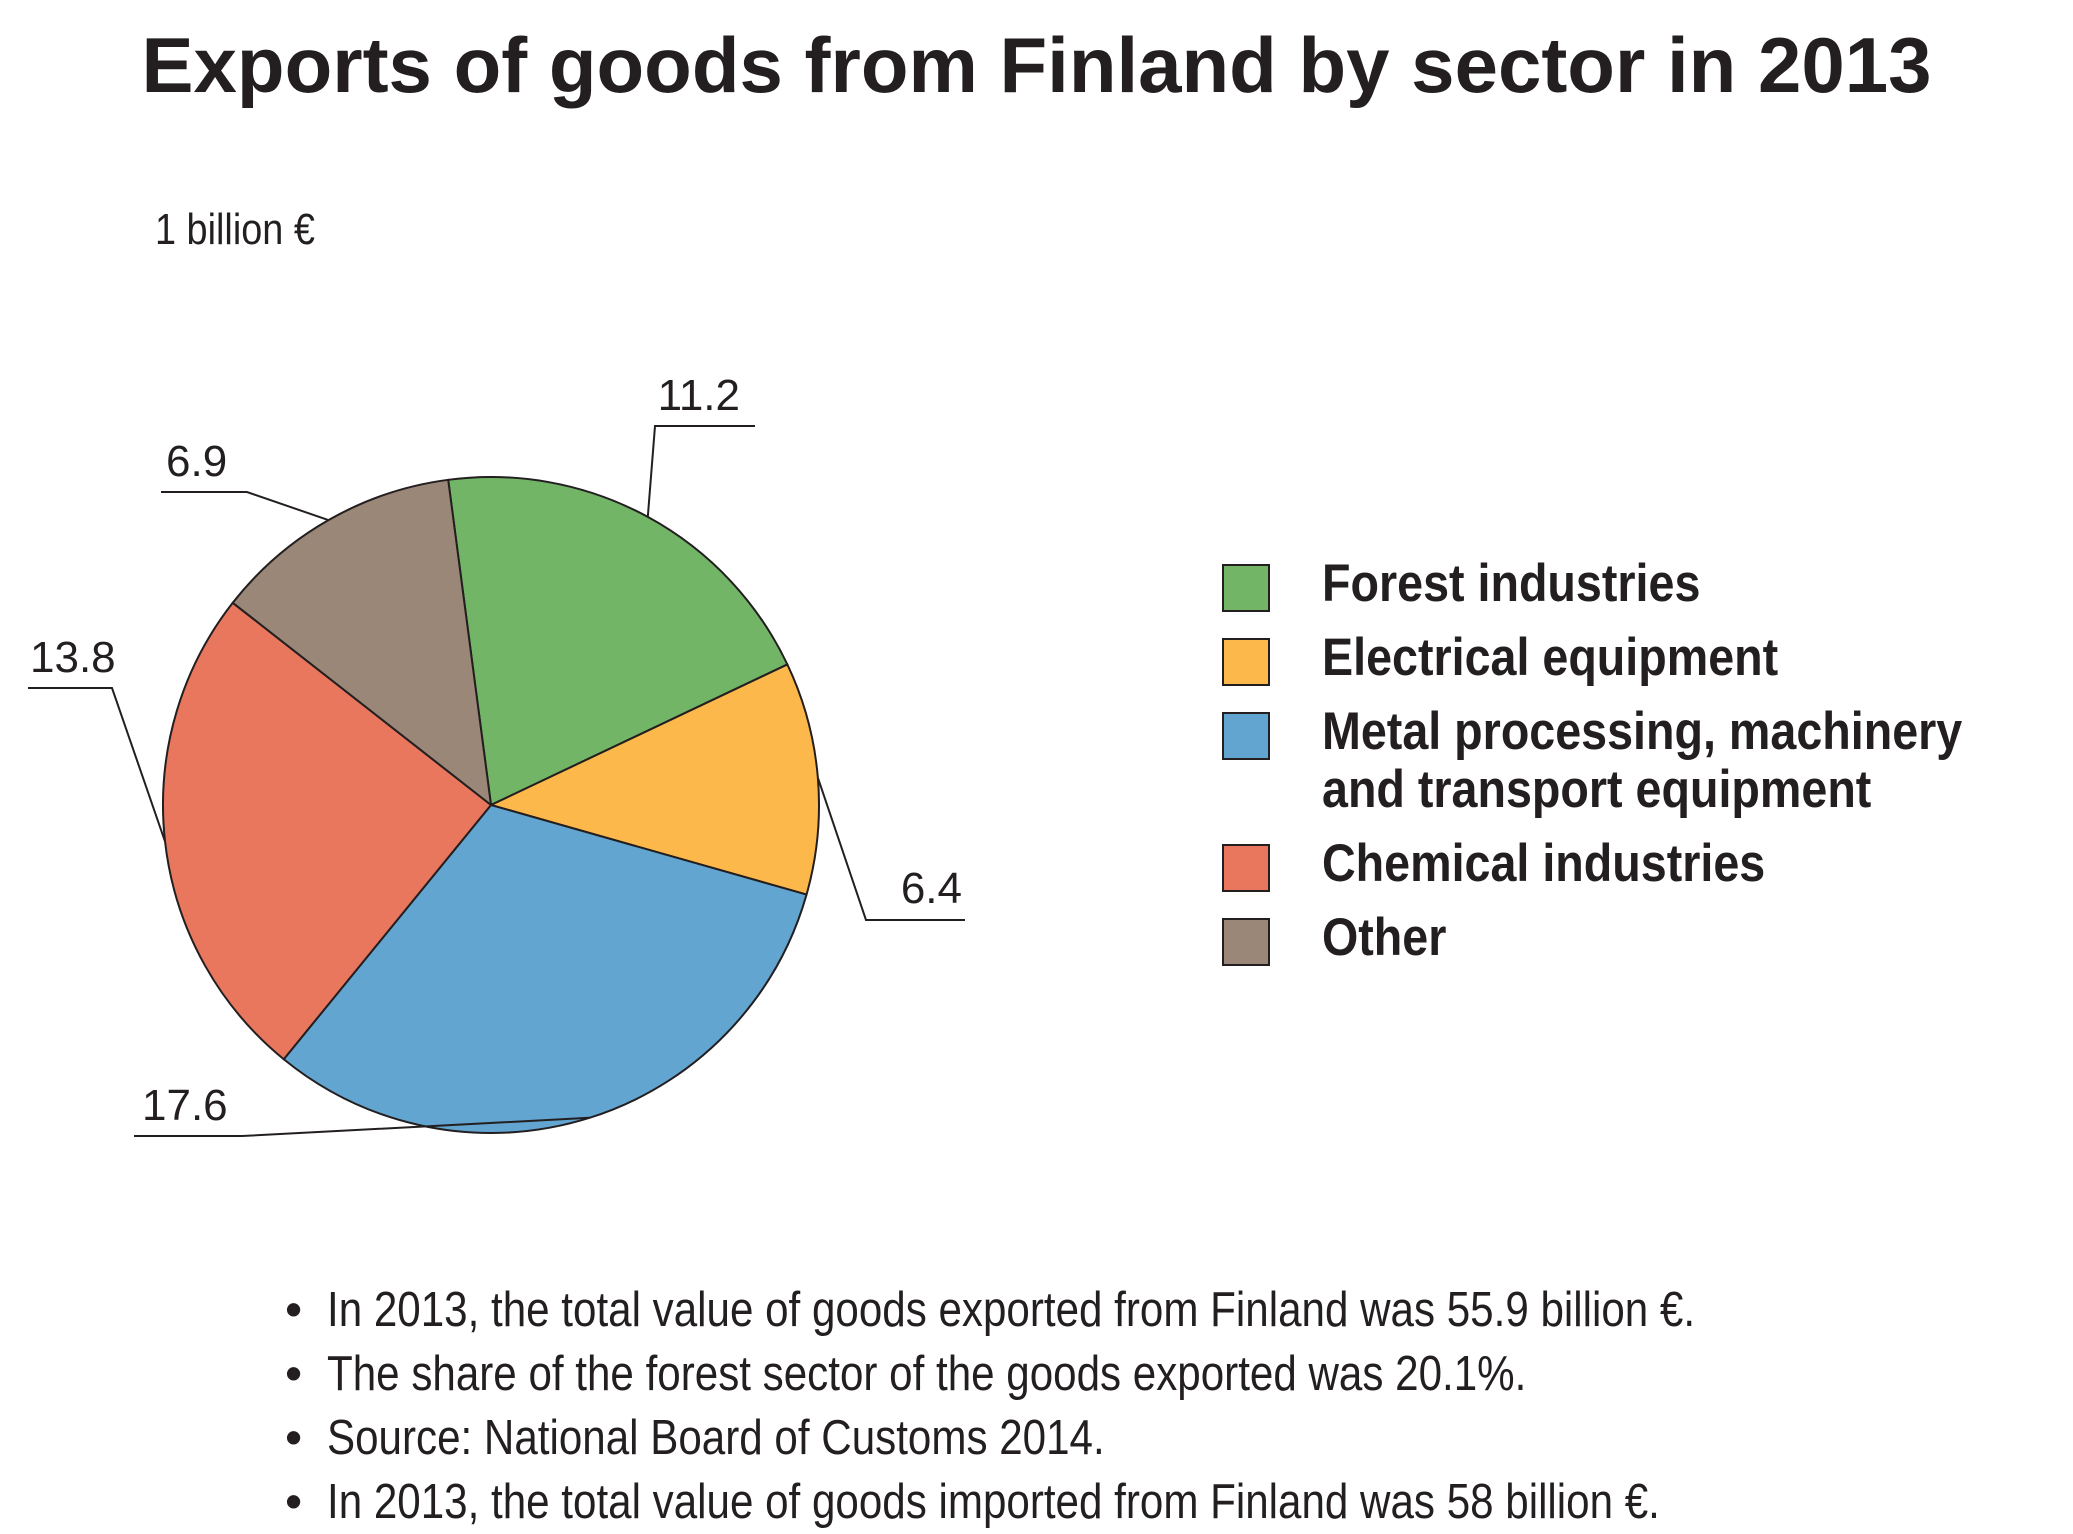 The image size is (2073, 1534). Describe the element at coordinates (196, 461) in the screenshot. I see `data-label: 6.9` at that location.